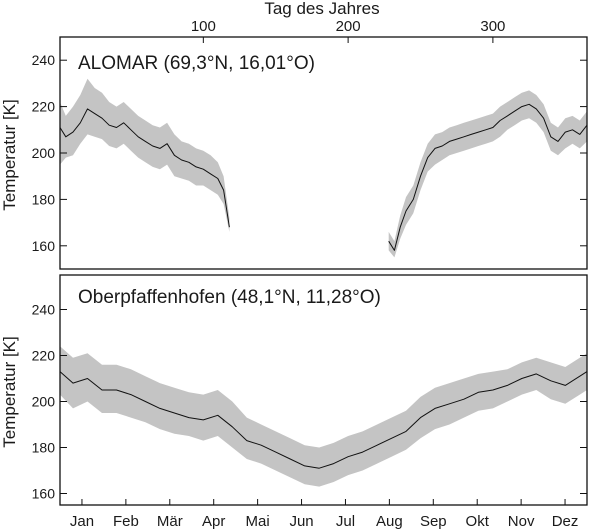 This screenshot has height=530, width=589. What do you see at coordinates (126, 521) in the screenshot?
I see `month-tick-label: Feb` at bounding box center [126, 521].